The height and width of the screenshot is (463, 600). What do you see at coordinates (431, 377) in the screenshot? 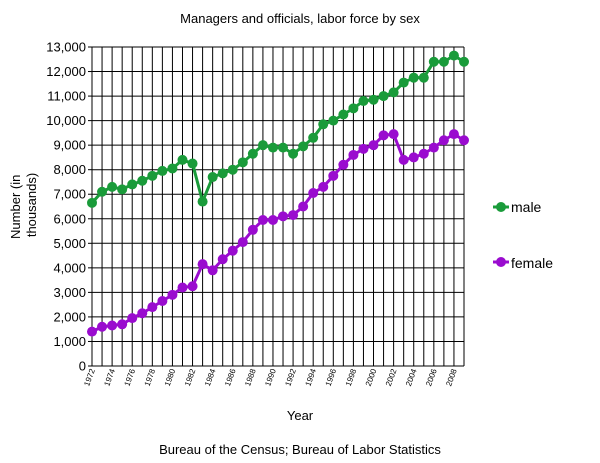
I see `x-tick-label: 2006` at bounding box center [431, 377].